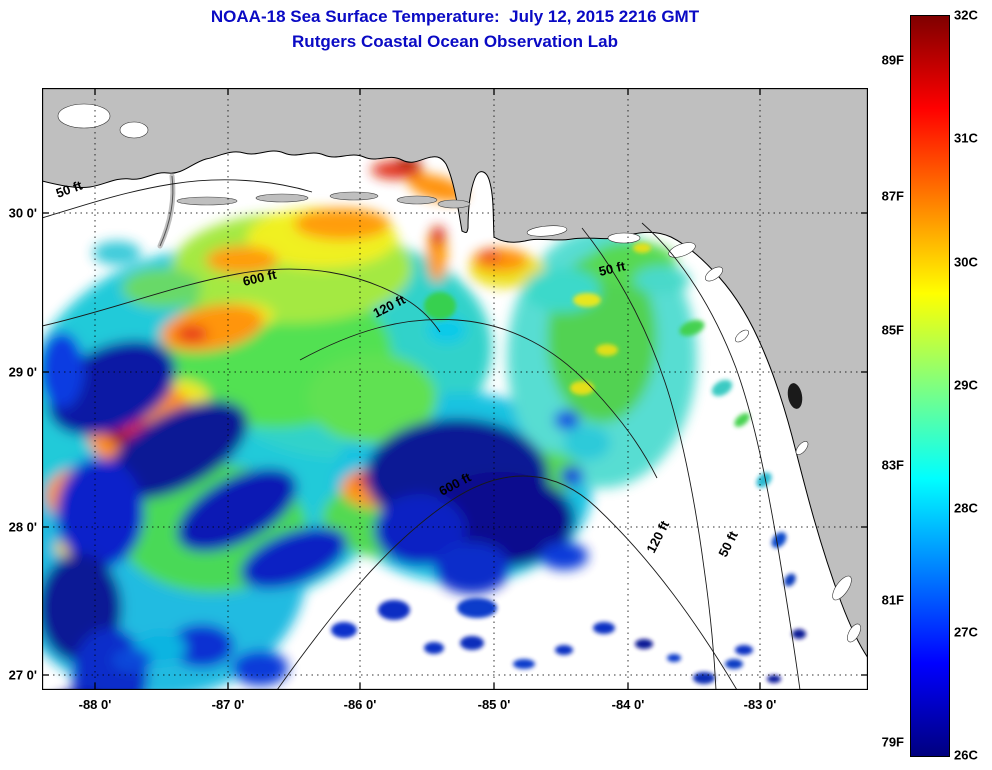  I want to click on colorbar-c-label: 30C, so click(966, 262).